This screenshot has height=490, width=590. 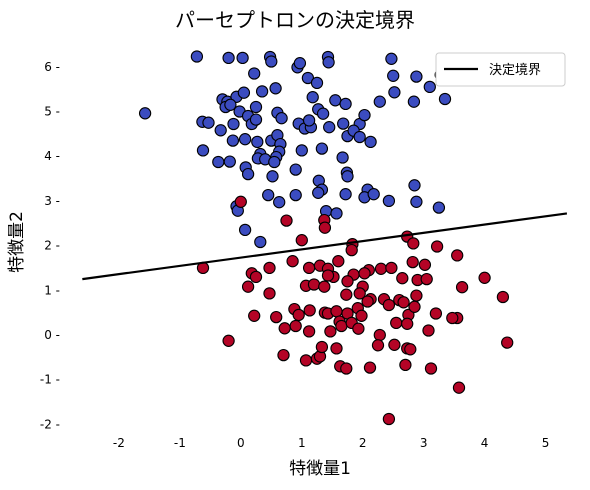 I want to click on x-tick-label: 4, so click(x=485, y=443).